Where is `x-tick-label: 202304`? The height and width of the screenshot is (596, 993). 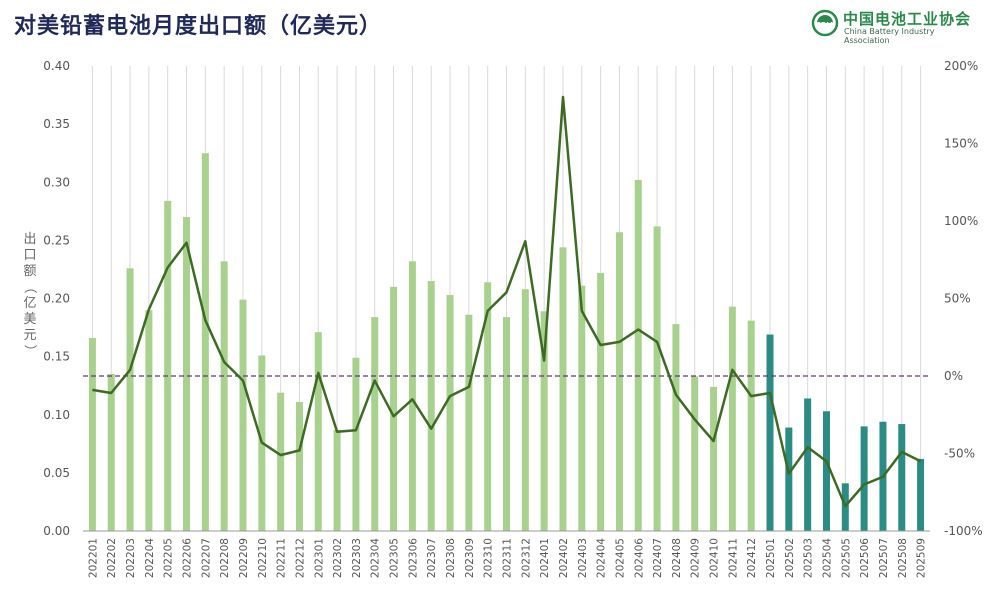
x-tick-label: 202304 is located at coordinates (376, 558).